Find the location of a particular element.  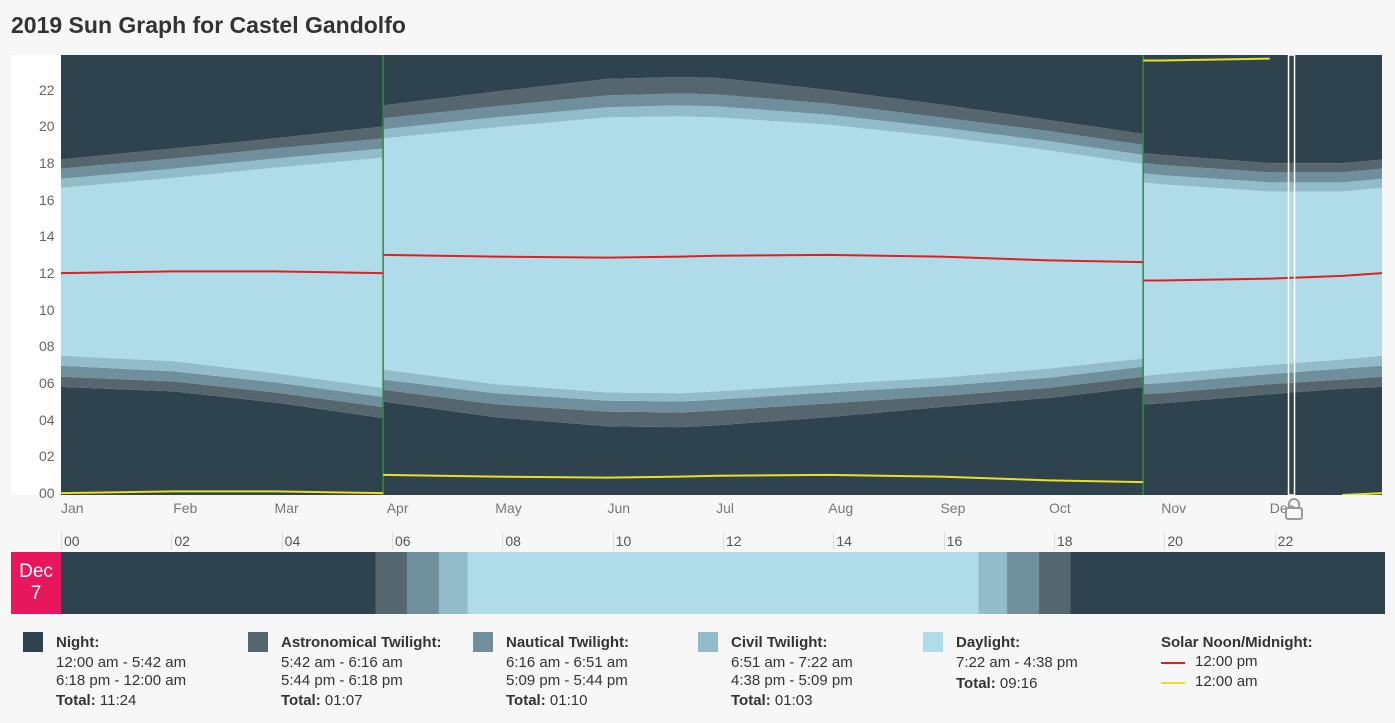

legend-solar-noon: 12:00 pm is located at coordinates (1226, 661).